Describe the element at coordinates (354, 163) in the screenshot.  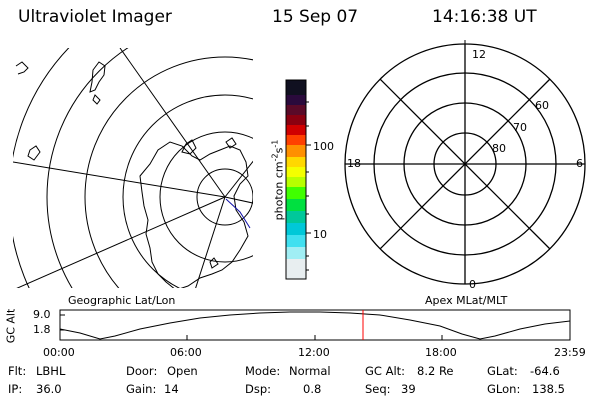
I see `mlt-label-18: 18` at that location.